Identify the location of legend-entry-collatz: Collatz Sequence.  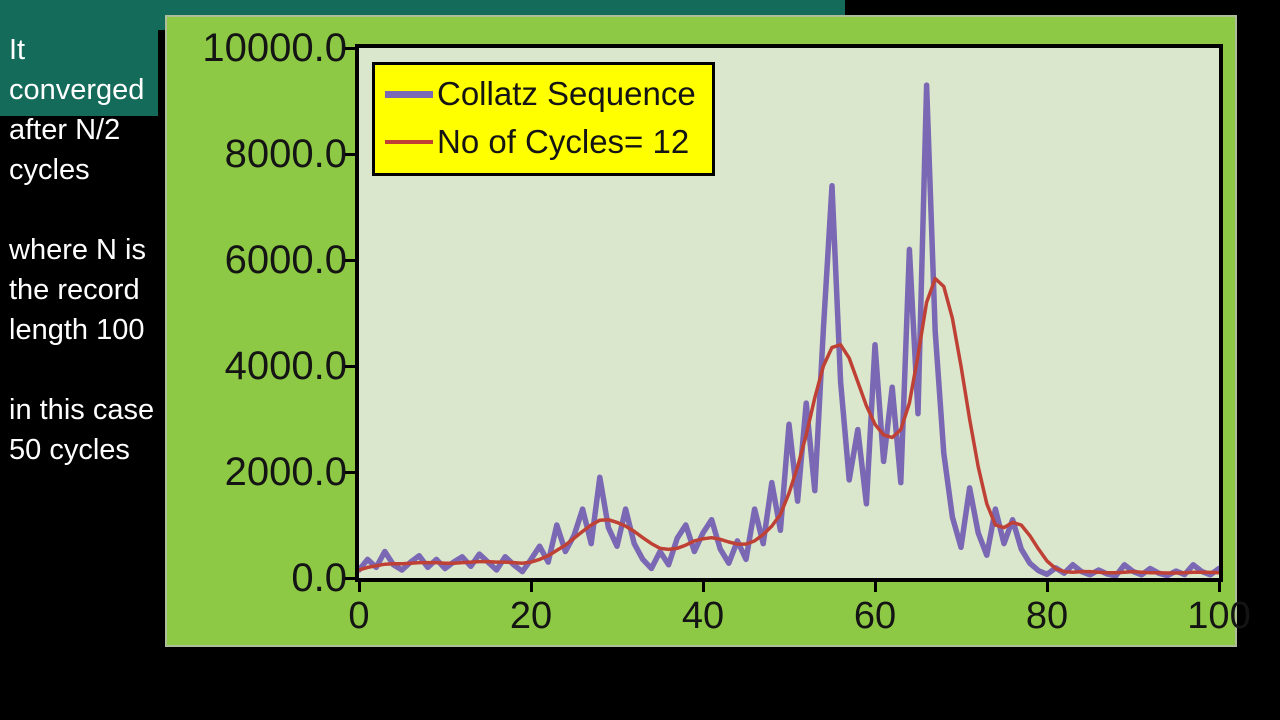
(540, 94).